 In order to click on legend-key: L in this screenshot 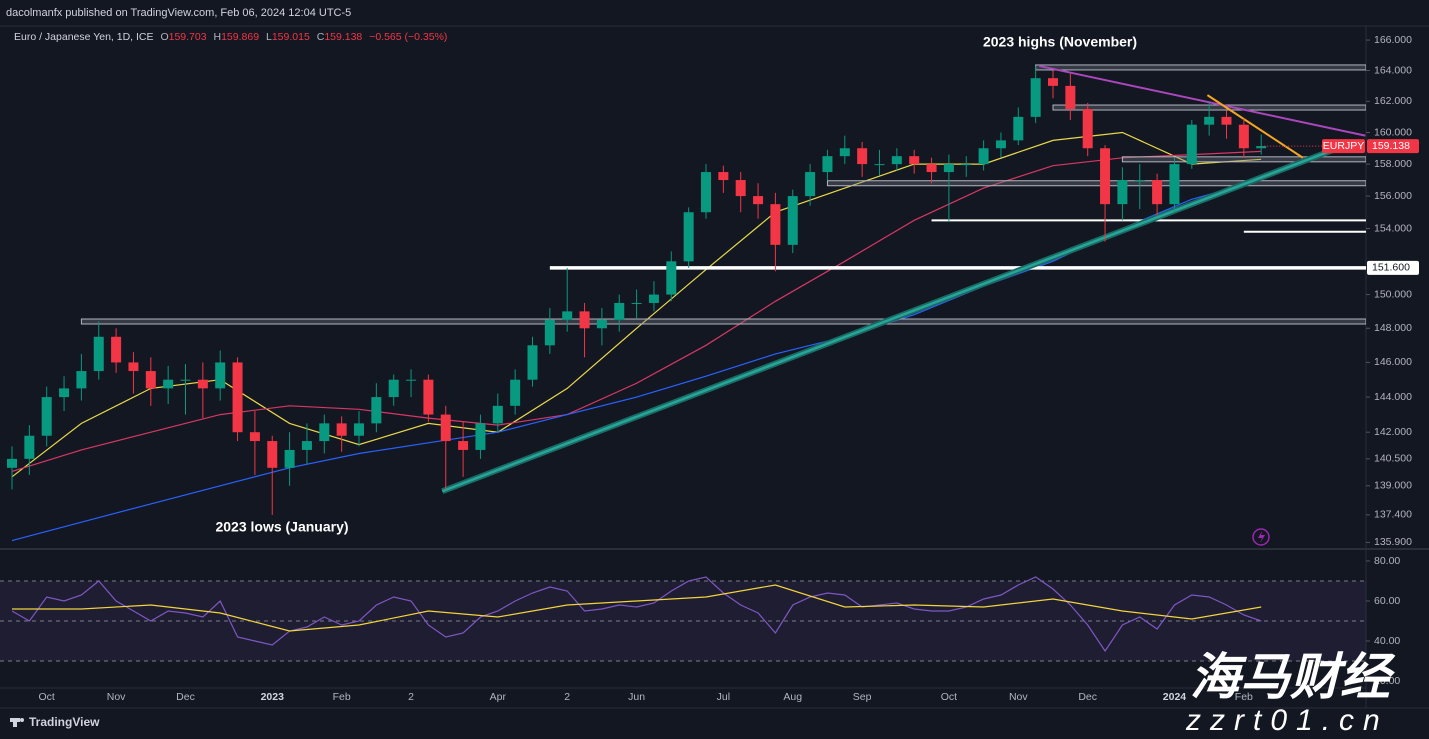, I will do `click(269, 37)`.